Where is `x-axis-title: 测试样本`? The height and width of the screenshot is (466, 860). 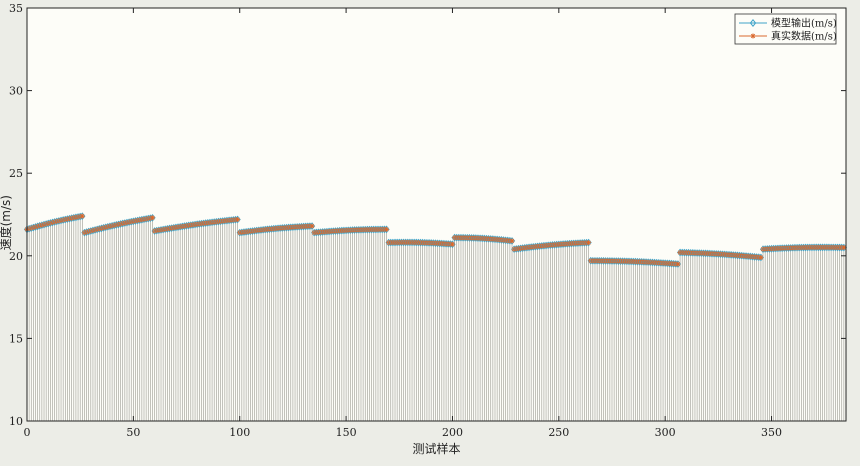 x-axis-title: 测试样本 is located at coordinates (436, 448).